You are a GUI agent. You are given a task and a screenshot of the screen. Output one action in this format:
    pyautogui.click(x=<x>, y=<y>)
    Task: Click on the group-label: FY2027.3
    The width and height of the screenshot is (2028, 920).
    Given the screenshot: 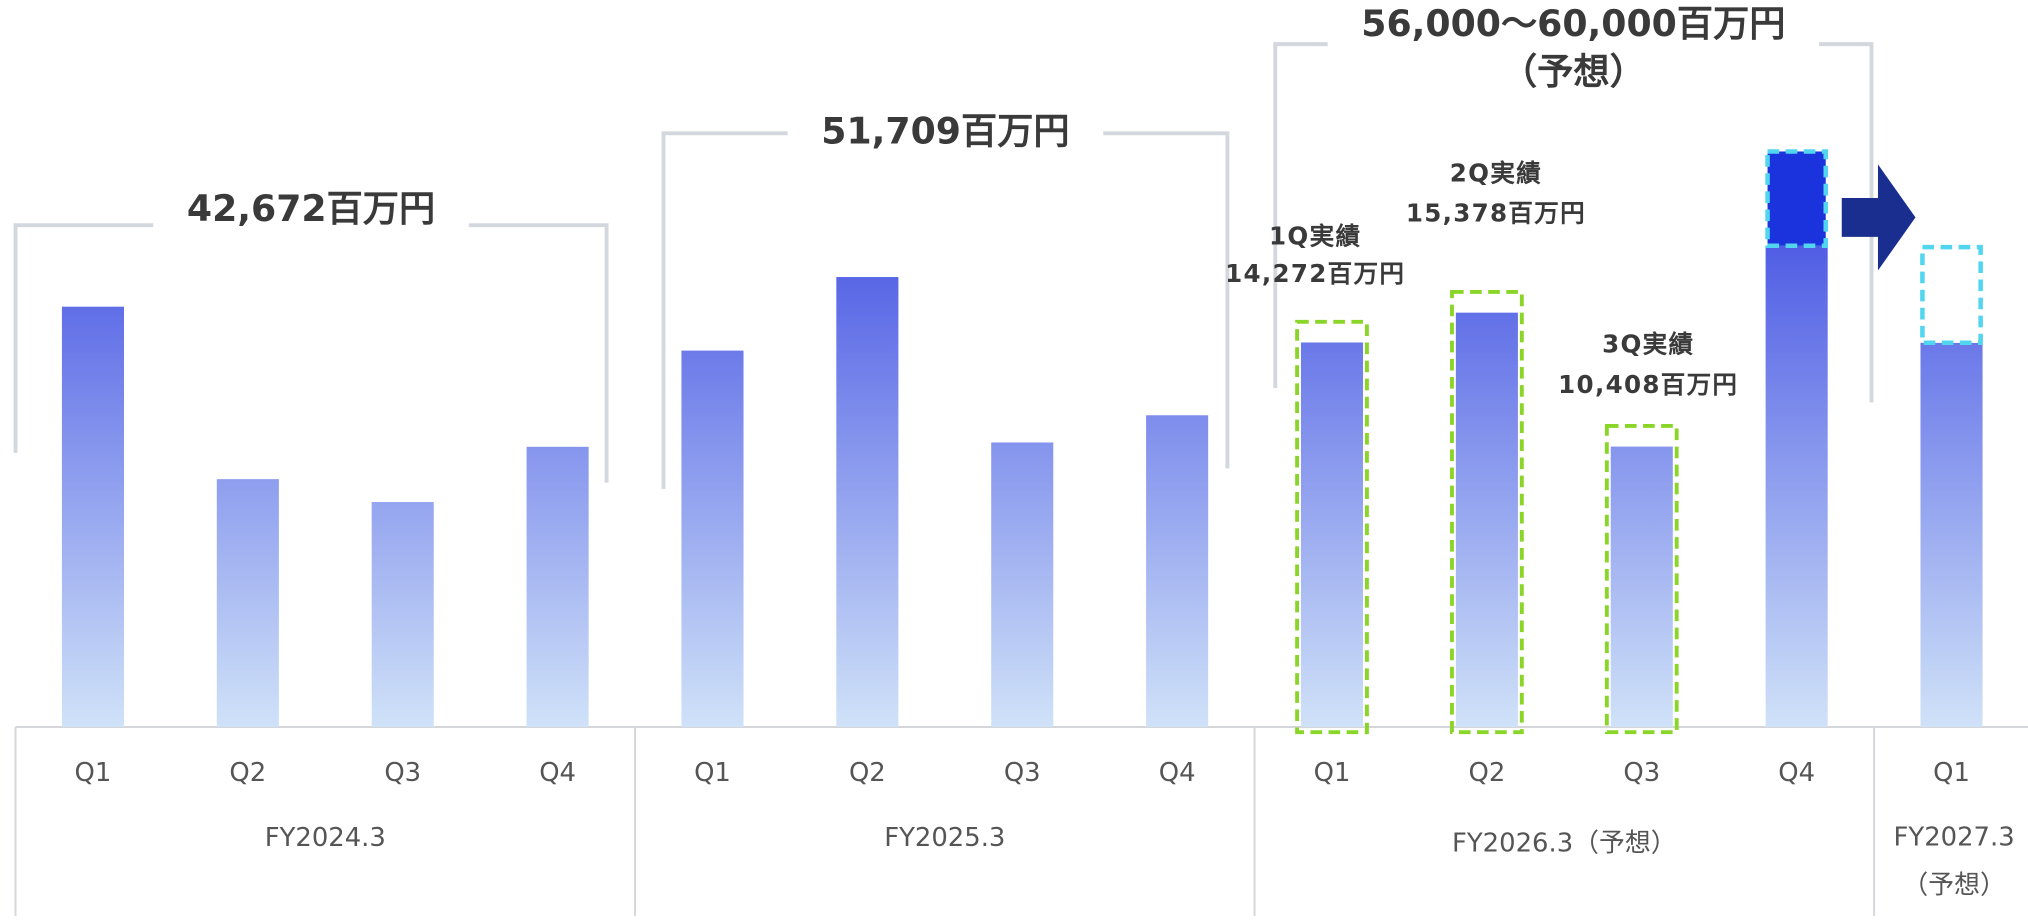 What is the action you would take?
    pyautogui.click(x=1954, y=838)
    